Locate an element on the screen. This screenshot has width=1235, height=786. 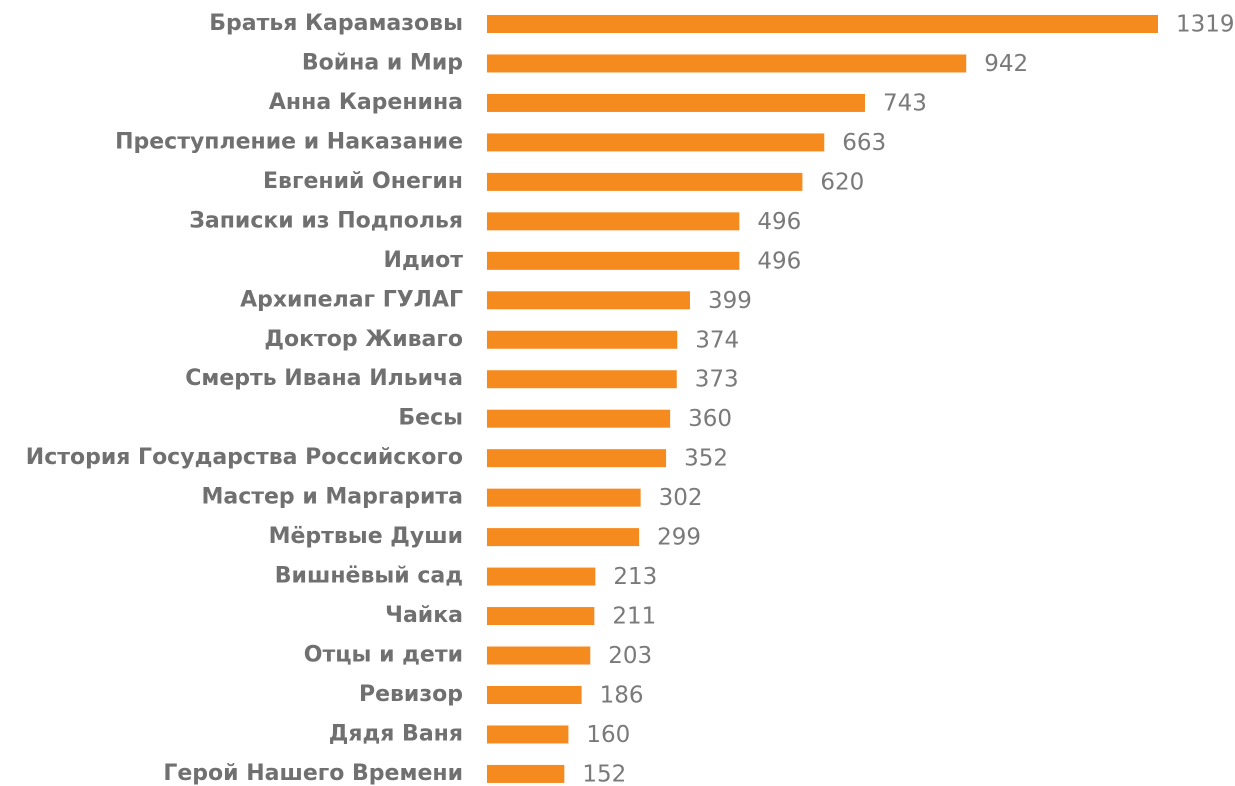
category-label: Записки из Подполья is located at coordinates (326, 220).